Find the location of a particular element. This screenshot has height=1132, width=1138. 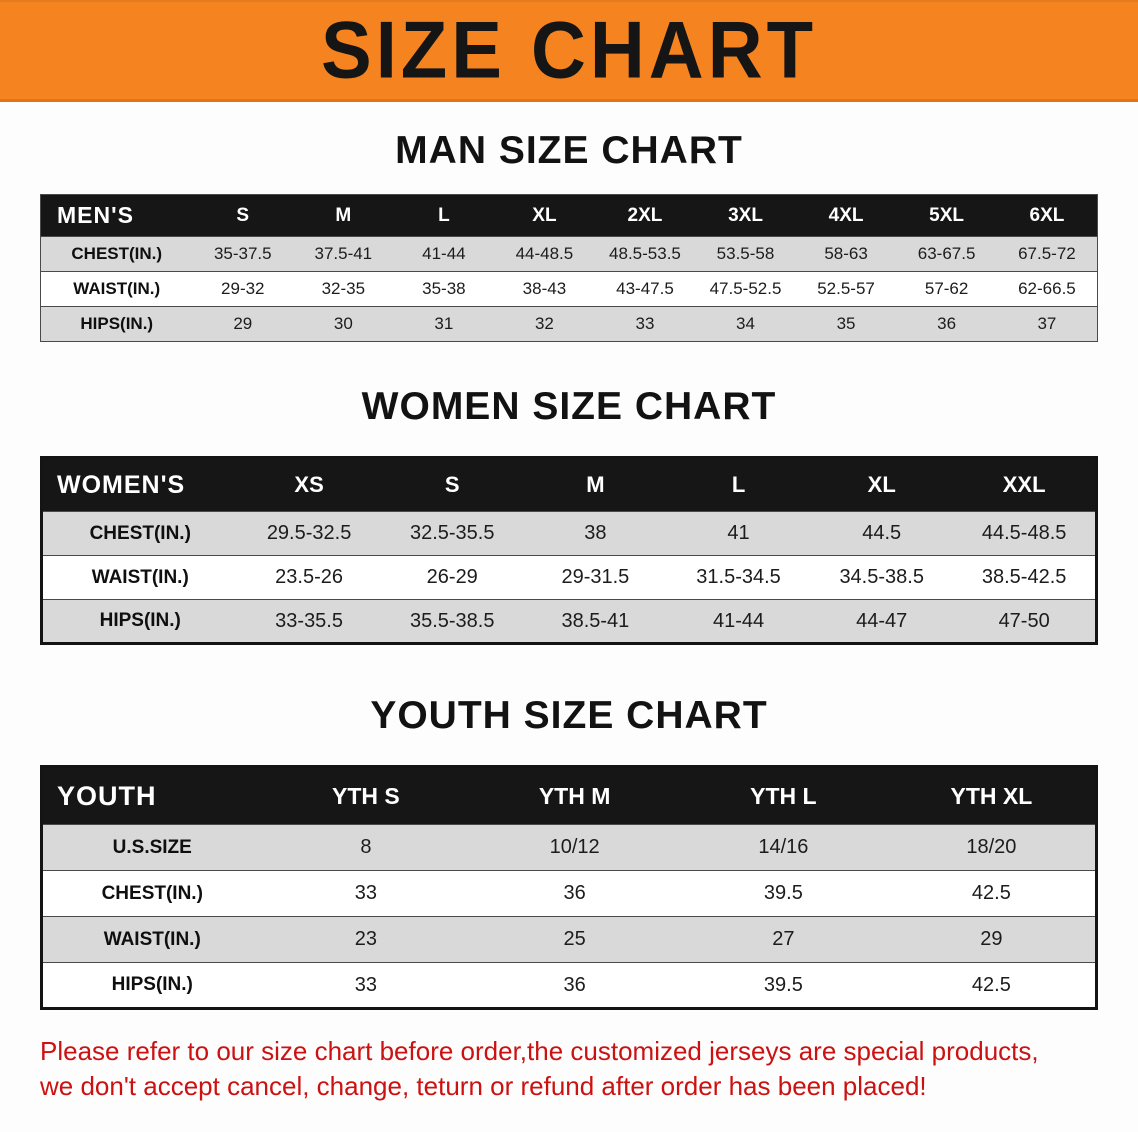

measurement-value-cell: 35 is located at coordinates (846, 324).